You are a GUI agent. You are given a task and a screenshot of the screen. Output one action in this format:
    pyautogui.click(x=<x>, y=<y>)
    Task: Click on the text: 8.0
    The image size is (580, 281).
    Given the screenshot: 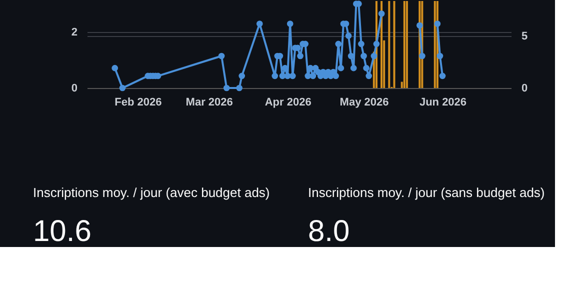 What is the action you would take?
    pyautogui.click(x=329, y=231)
    